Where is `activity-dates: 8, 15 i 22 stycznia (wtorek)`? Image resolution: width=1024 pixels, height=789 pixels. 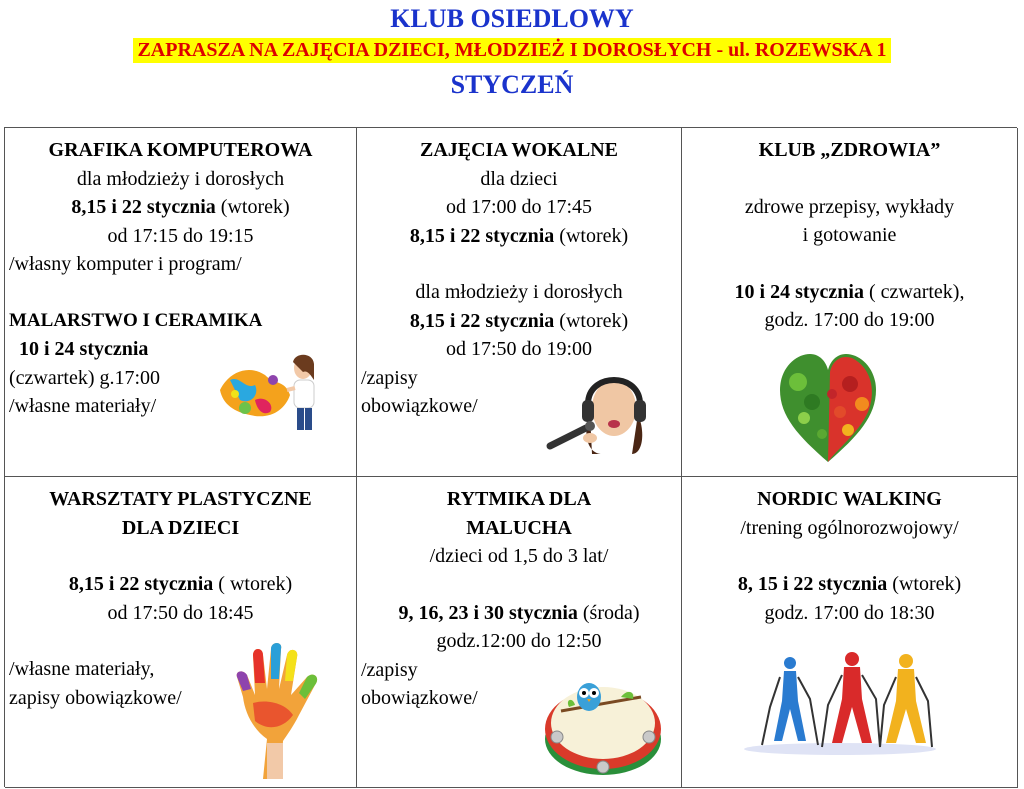 activity-dates: 8, 15 i 22 stycznia (wtorek) is located at coordinates (849, 584).